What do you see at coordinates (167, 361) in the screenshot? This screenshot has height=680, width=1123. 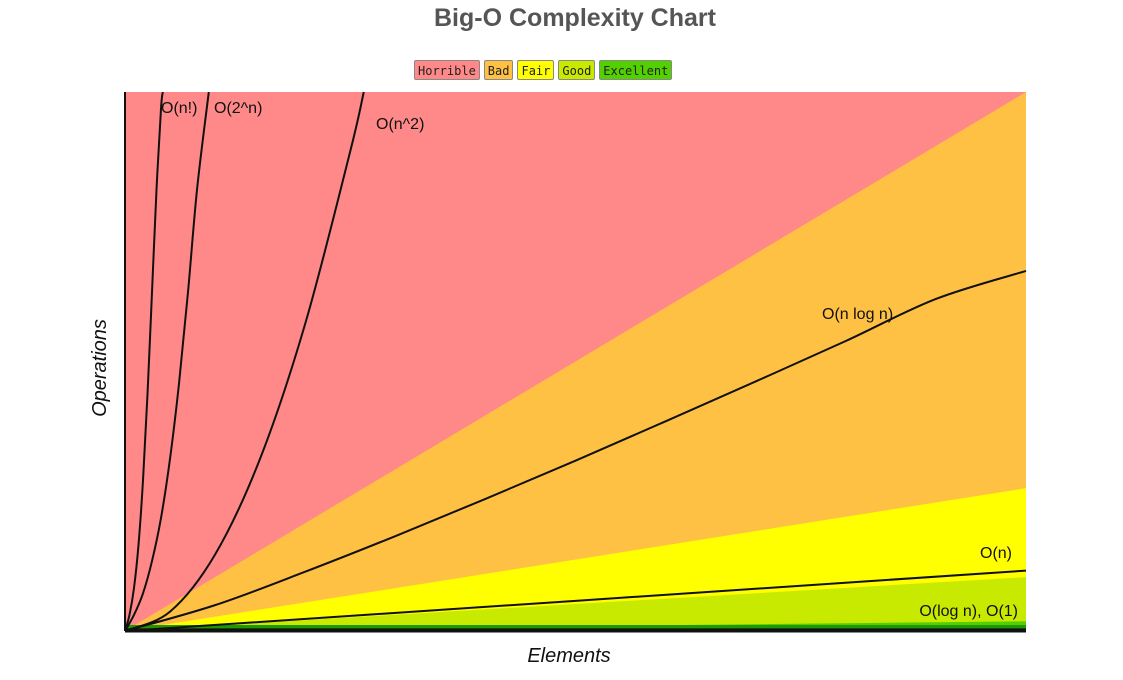 I see `curve-o-2-n` at bounding box center [167, 361].